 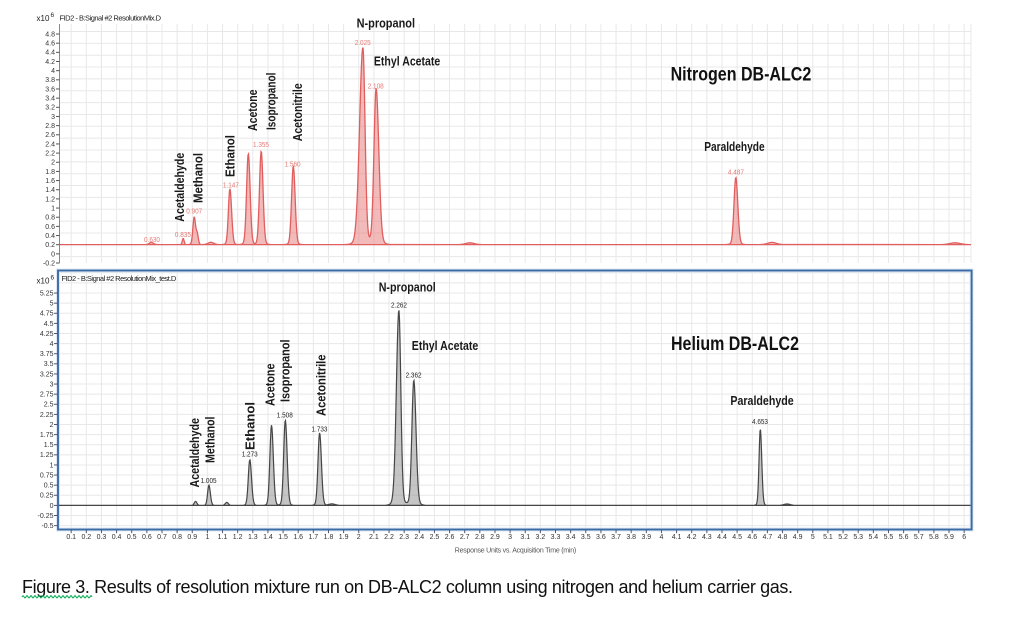 What do you see at coordinates (736, 172) in the screenshot?
I see `svg-text: 4.487` at bounding box center [736, 172].